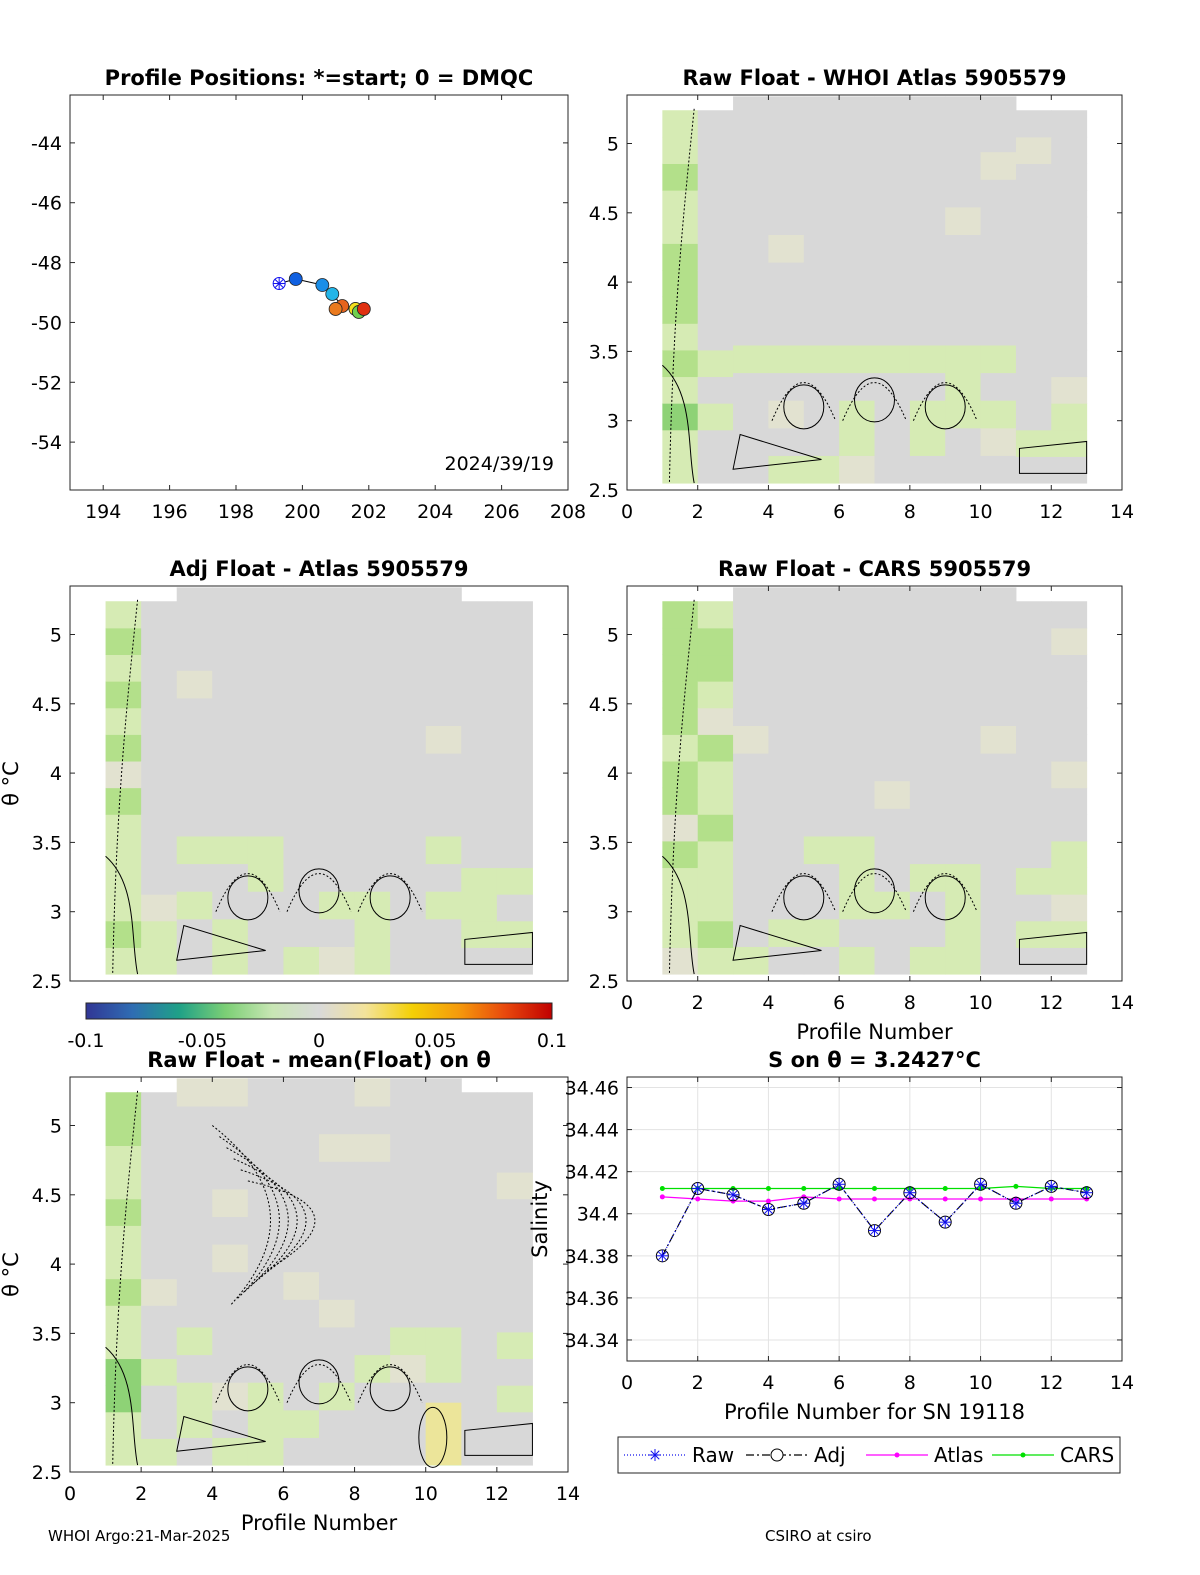 The height and width of the screenshot is (1575, 1200). What do you see at coordinates (363, 309) in the screenshot?
I see `profile-position-point` at bounding box center [363, 309].